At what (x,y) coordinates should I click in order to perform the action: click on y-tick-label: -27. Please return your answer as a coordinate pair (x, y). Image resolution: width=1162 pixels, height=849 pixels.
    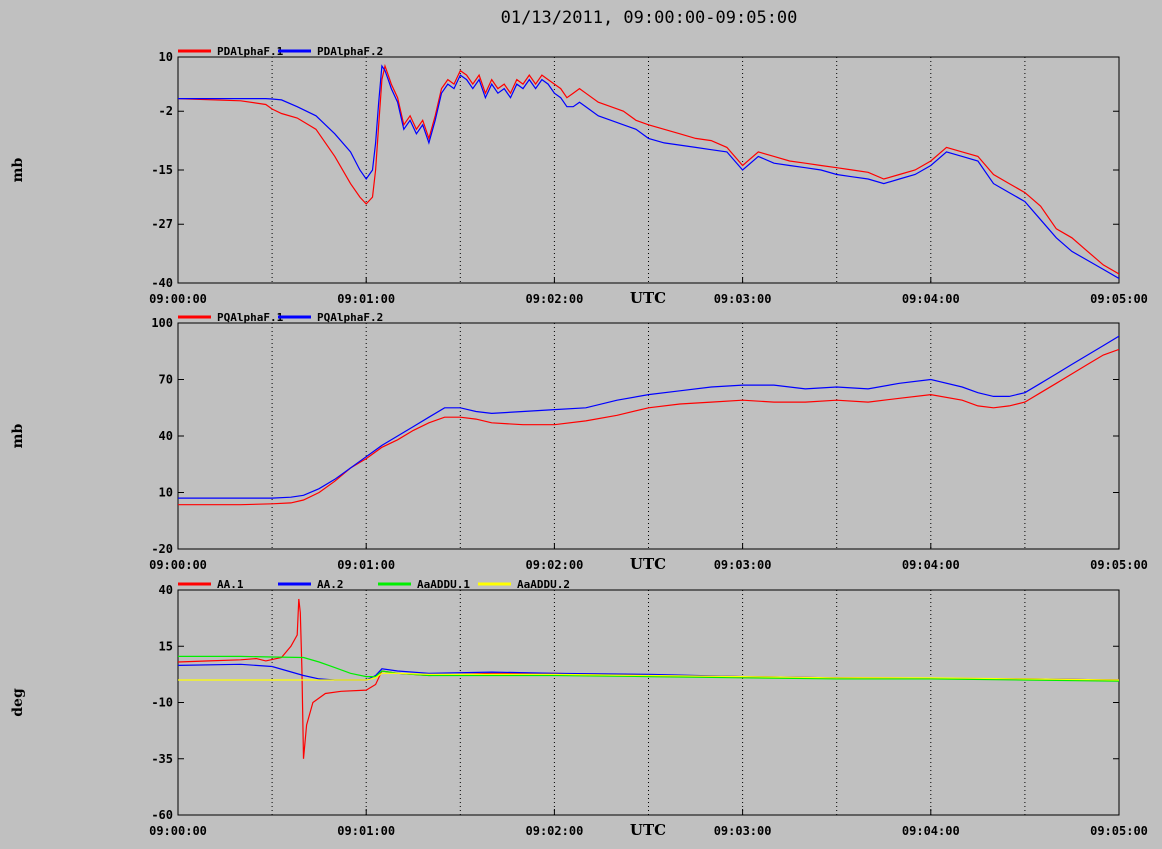
    Looking at the image, I should click on (162, 224).